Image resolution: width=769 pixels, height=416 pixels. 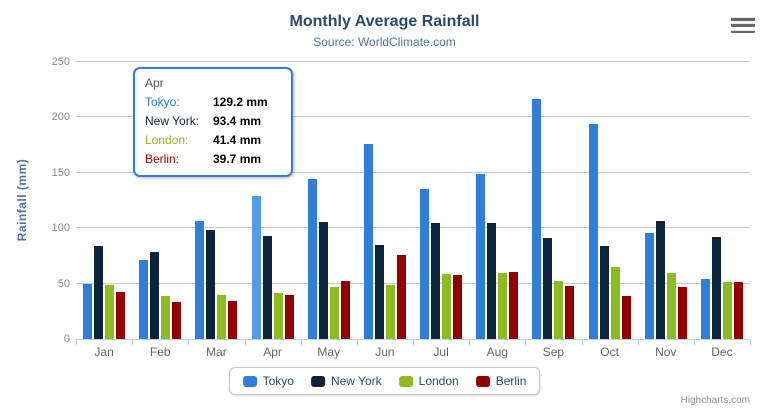 I want to click on tooltip-series-label: New York:, so click(x=172, y=121).